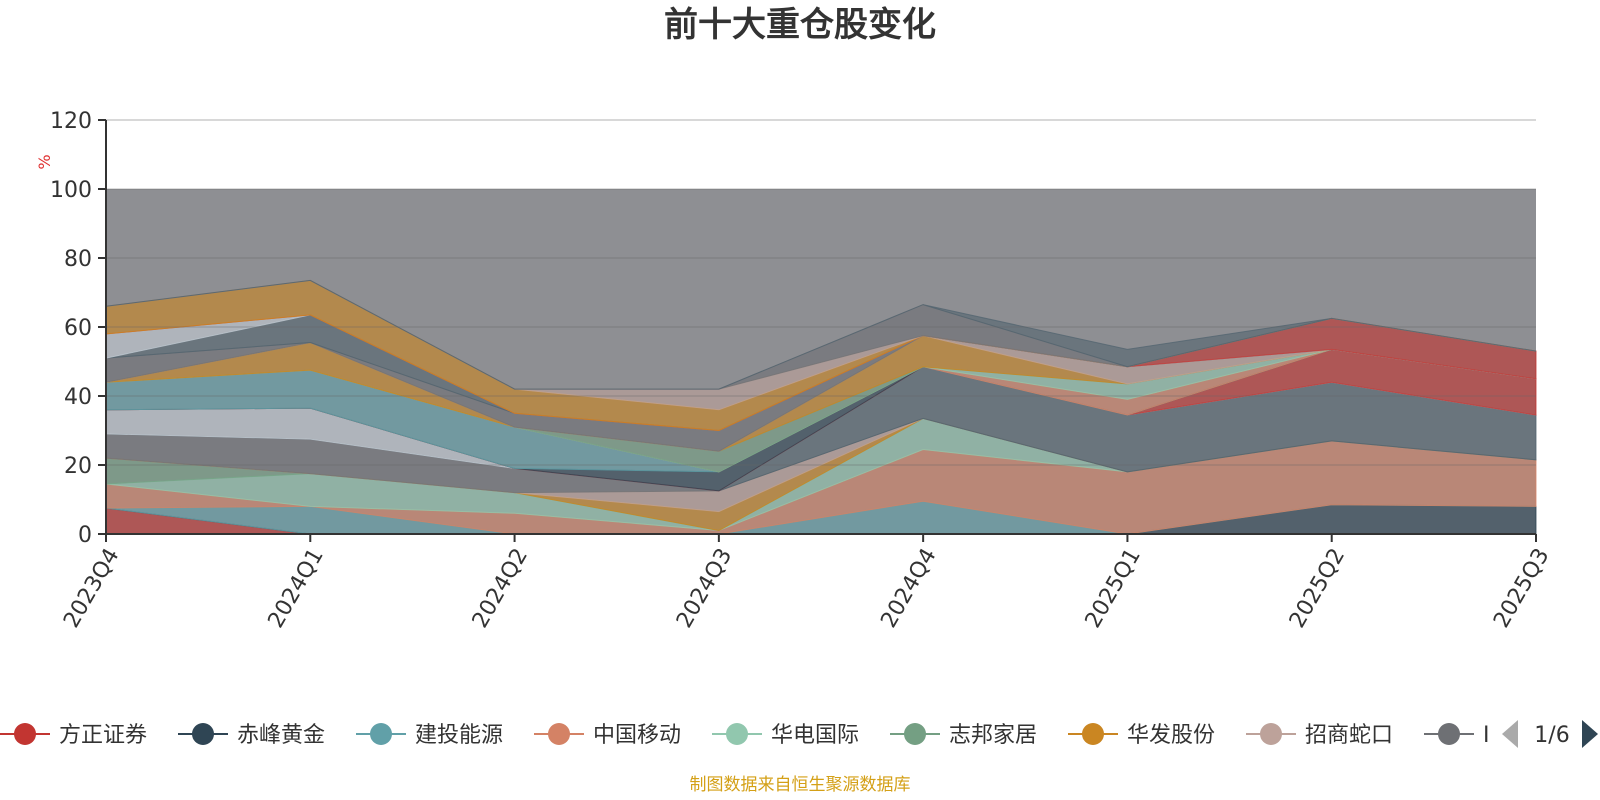 The image size is (1600, 800). I want to click on legend-item: 建投能源, so click(429, 735).